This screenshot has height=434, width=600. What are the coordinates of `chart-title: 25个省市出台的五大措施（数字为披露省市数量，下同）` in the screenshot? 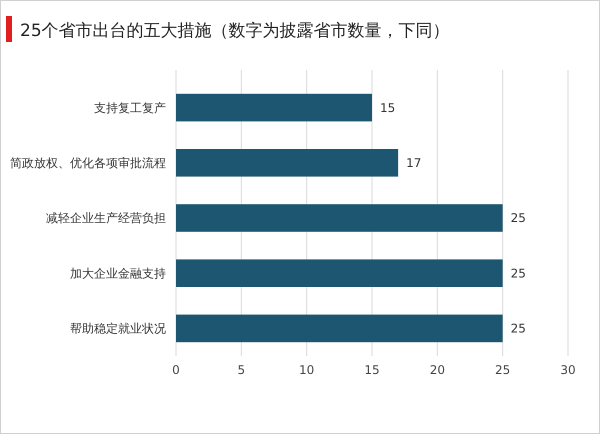 It's located at (235, 31).